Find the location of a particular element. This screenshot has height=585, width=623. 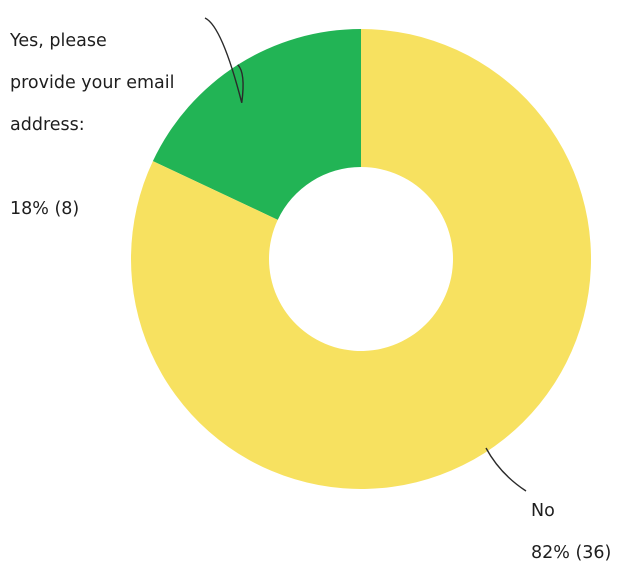

slice-value-no: 82% (36) is located at coordinates (571, 553).